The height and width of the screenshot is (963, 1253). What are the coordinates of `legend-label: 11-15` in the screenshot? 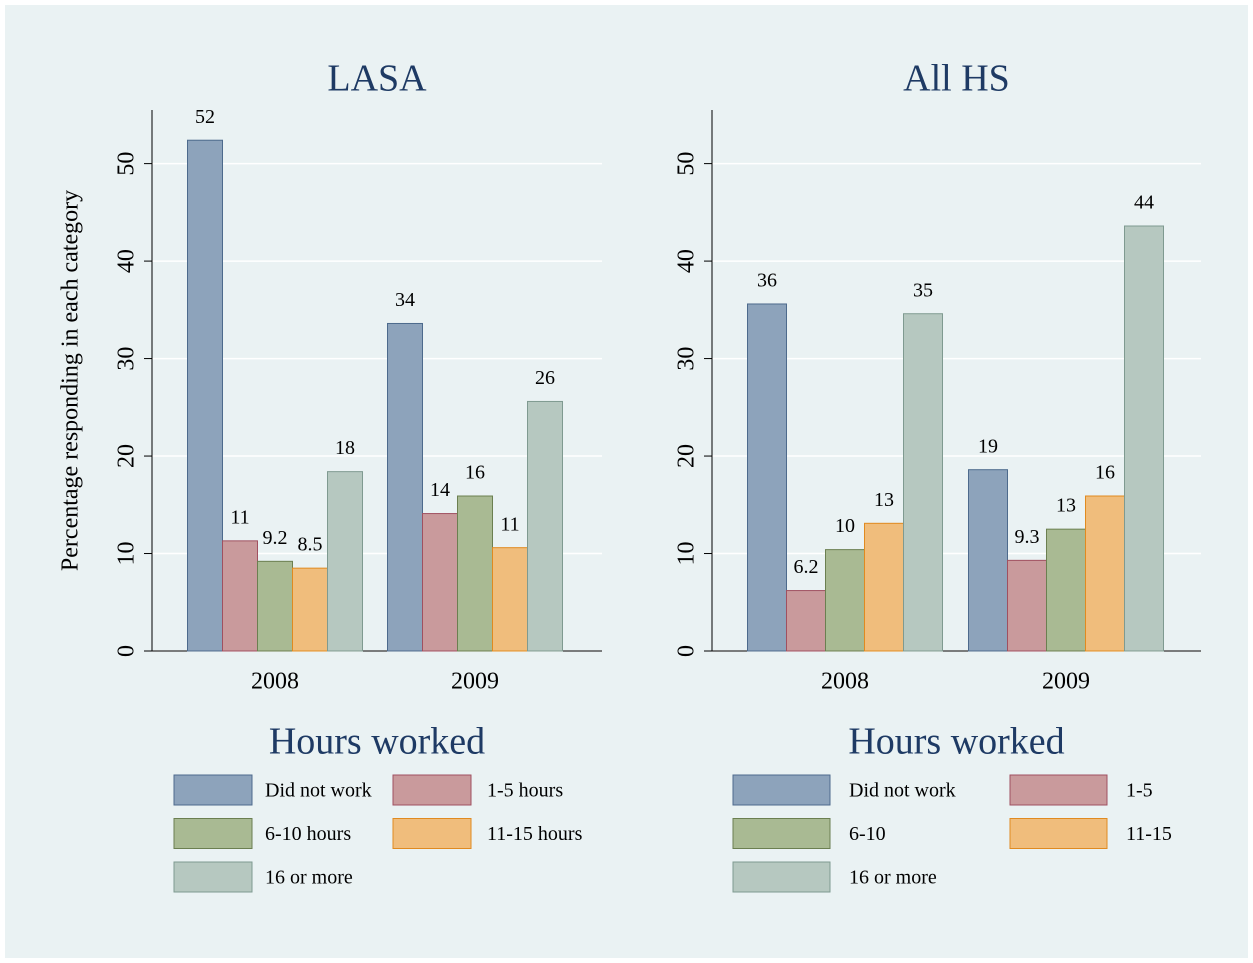 It's located at (1149, 834).